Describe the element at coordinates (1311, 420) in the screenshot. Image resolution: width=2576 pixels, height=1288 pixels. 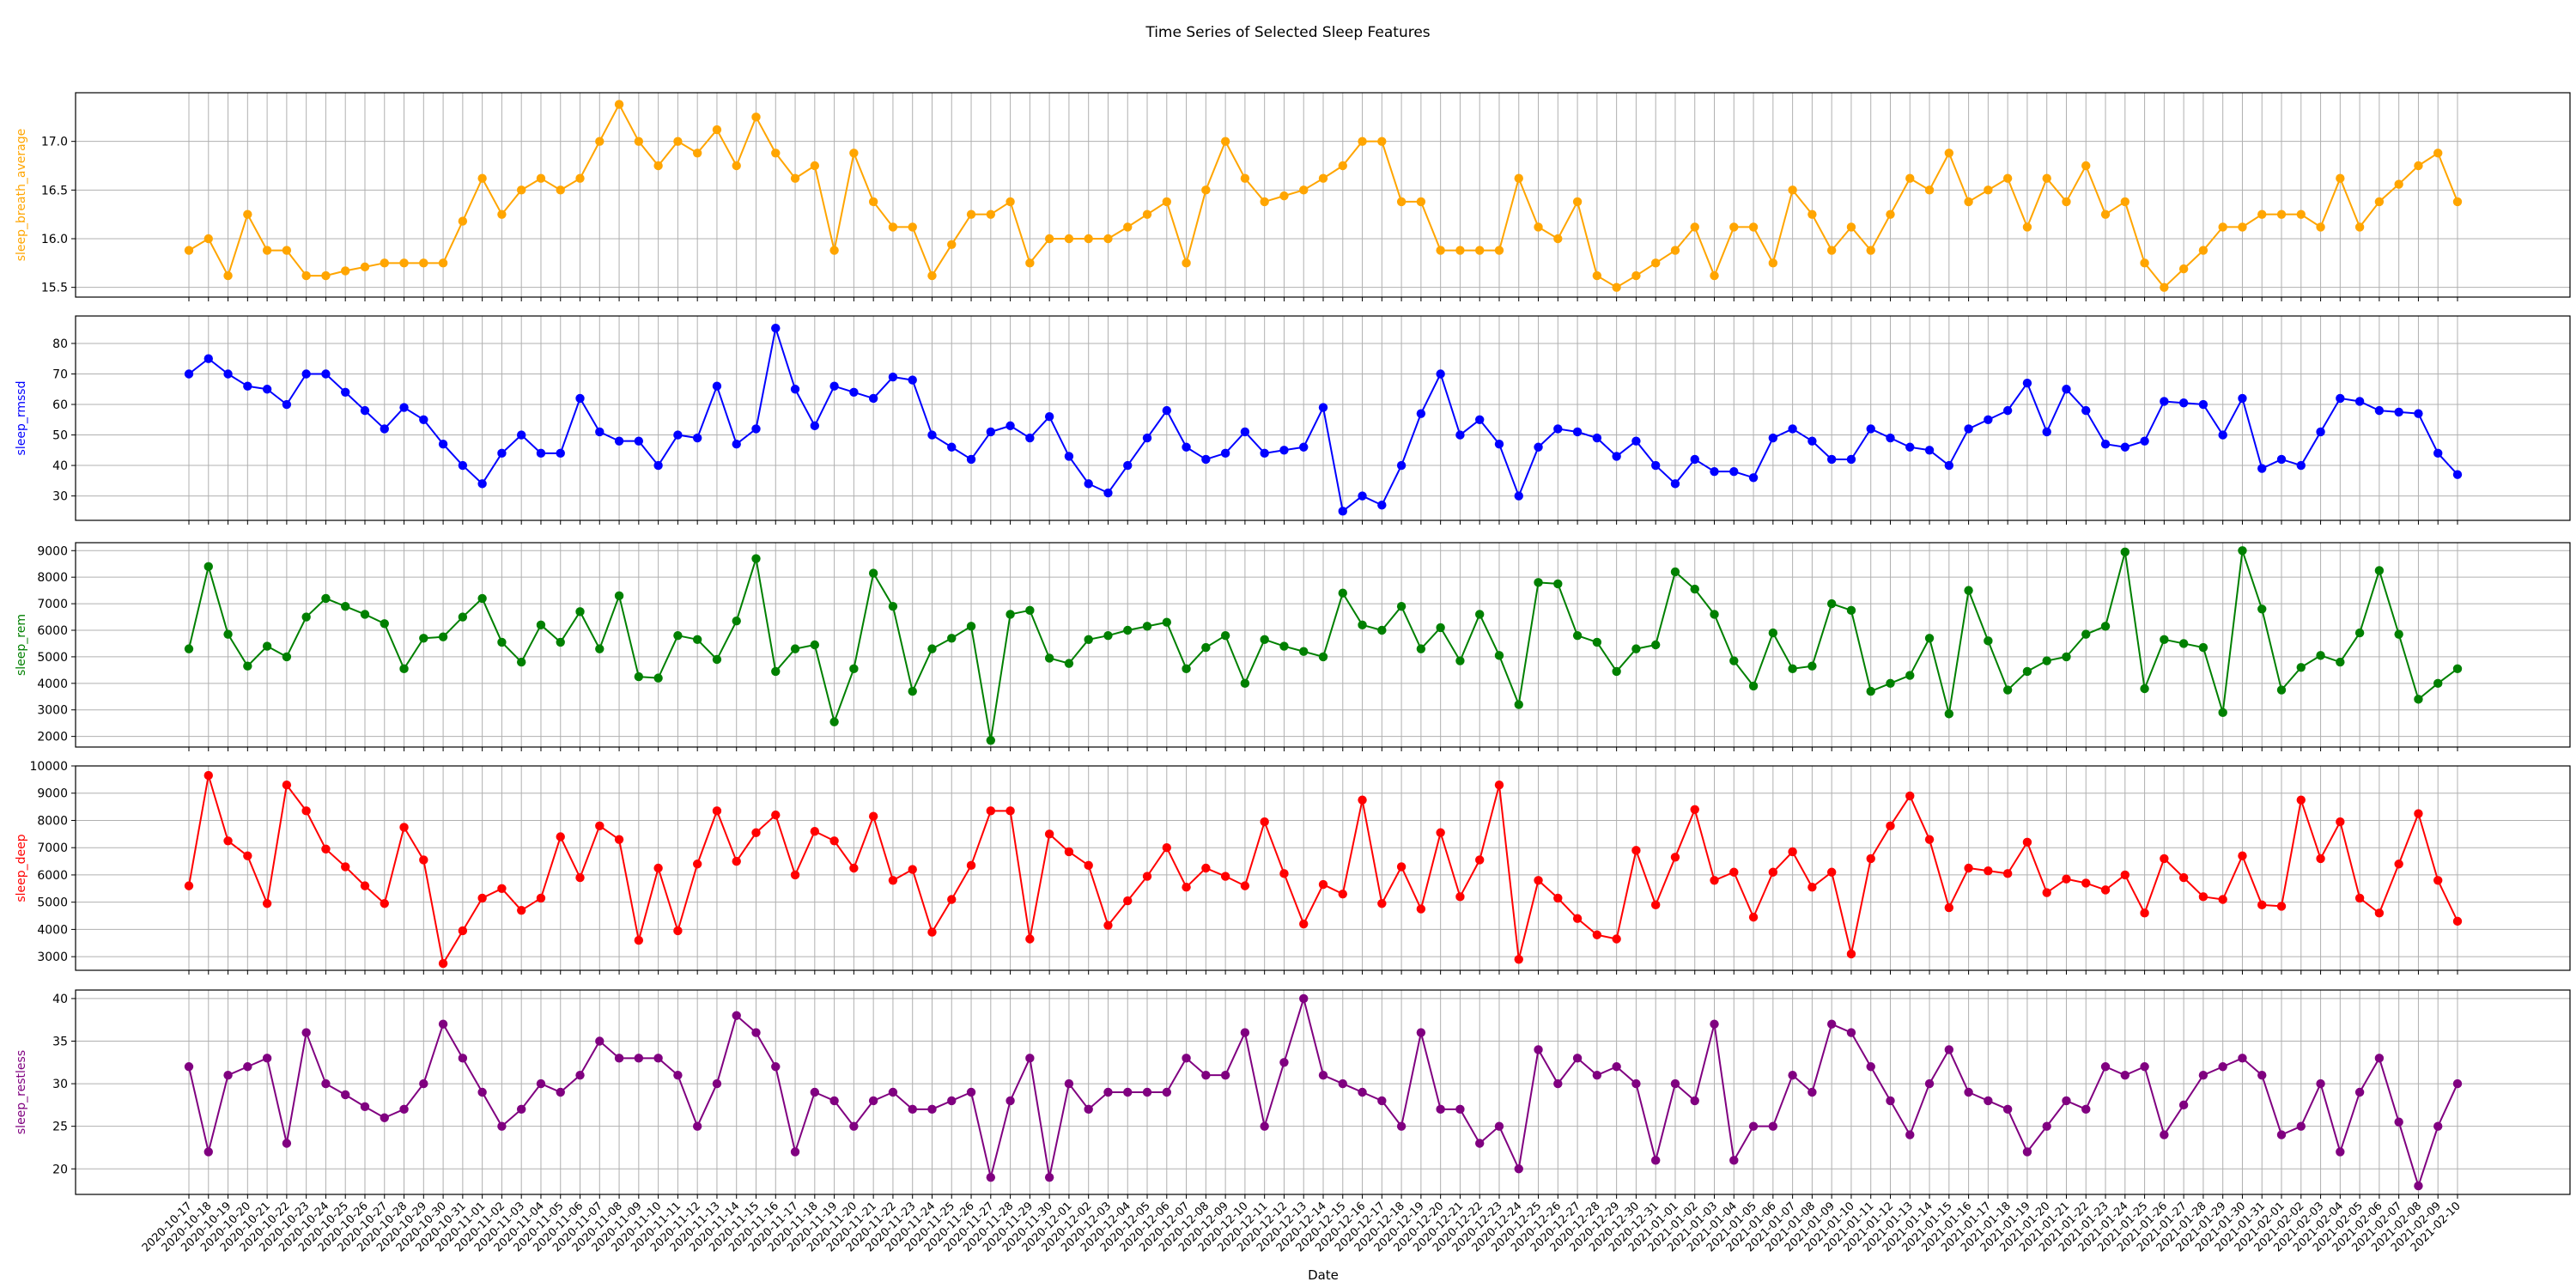
I see `y-axis: 30 40 50 60 70 80` at that location.